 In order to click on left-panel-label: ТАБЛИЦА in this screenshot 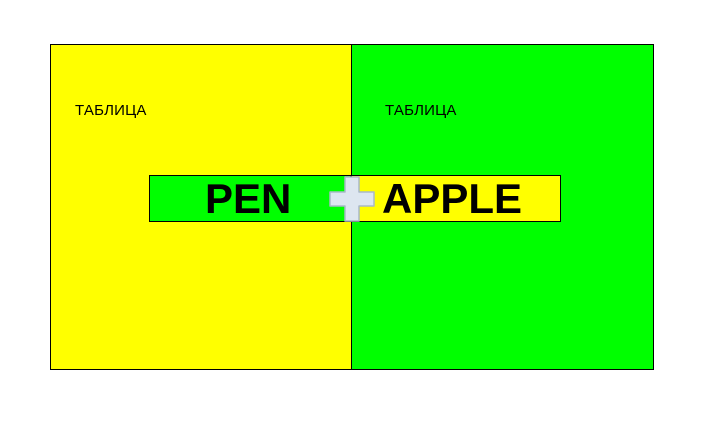, I will do `click(111, 110)`.